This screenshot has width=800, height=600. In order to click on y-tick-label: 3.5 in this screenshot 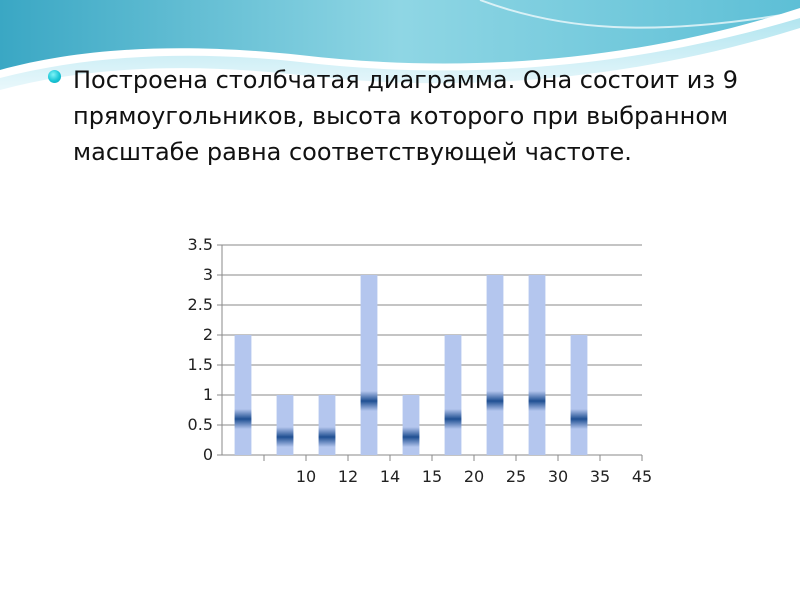, I will do `click(200, 244)`.